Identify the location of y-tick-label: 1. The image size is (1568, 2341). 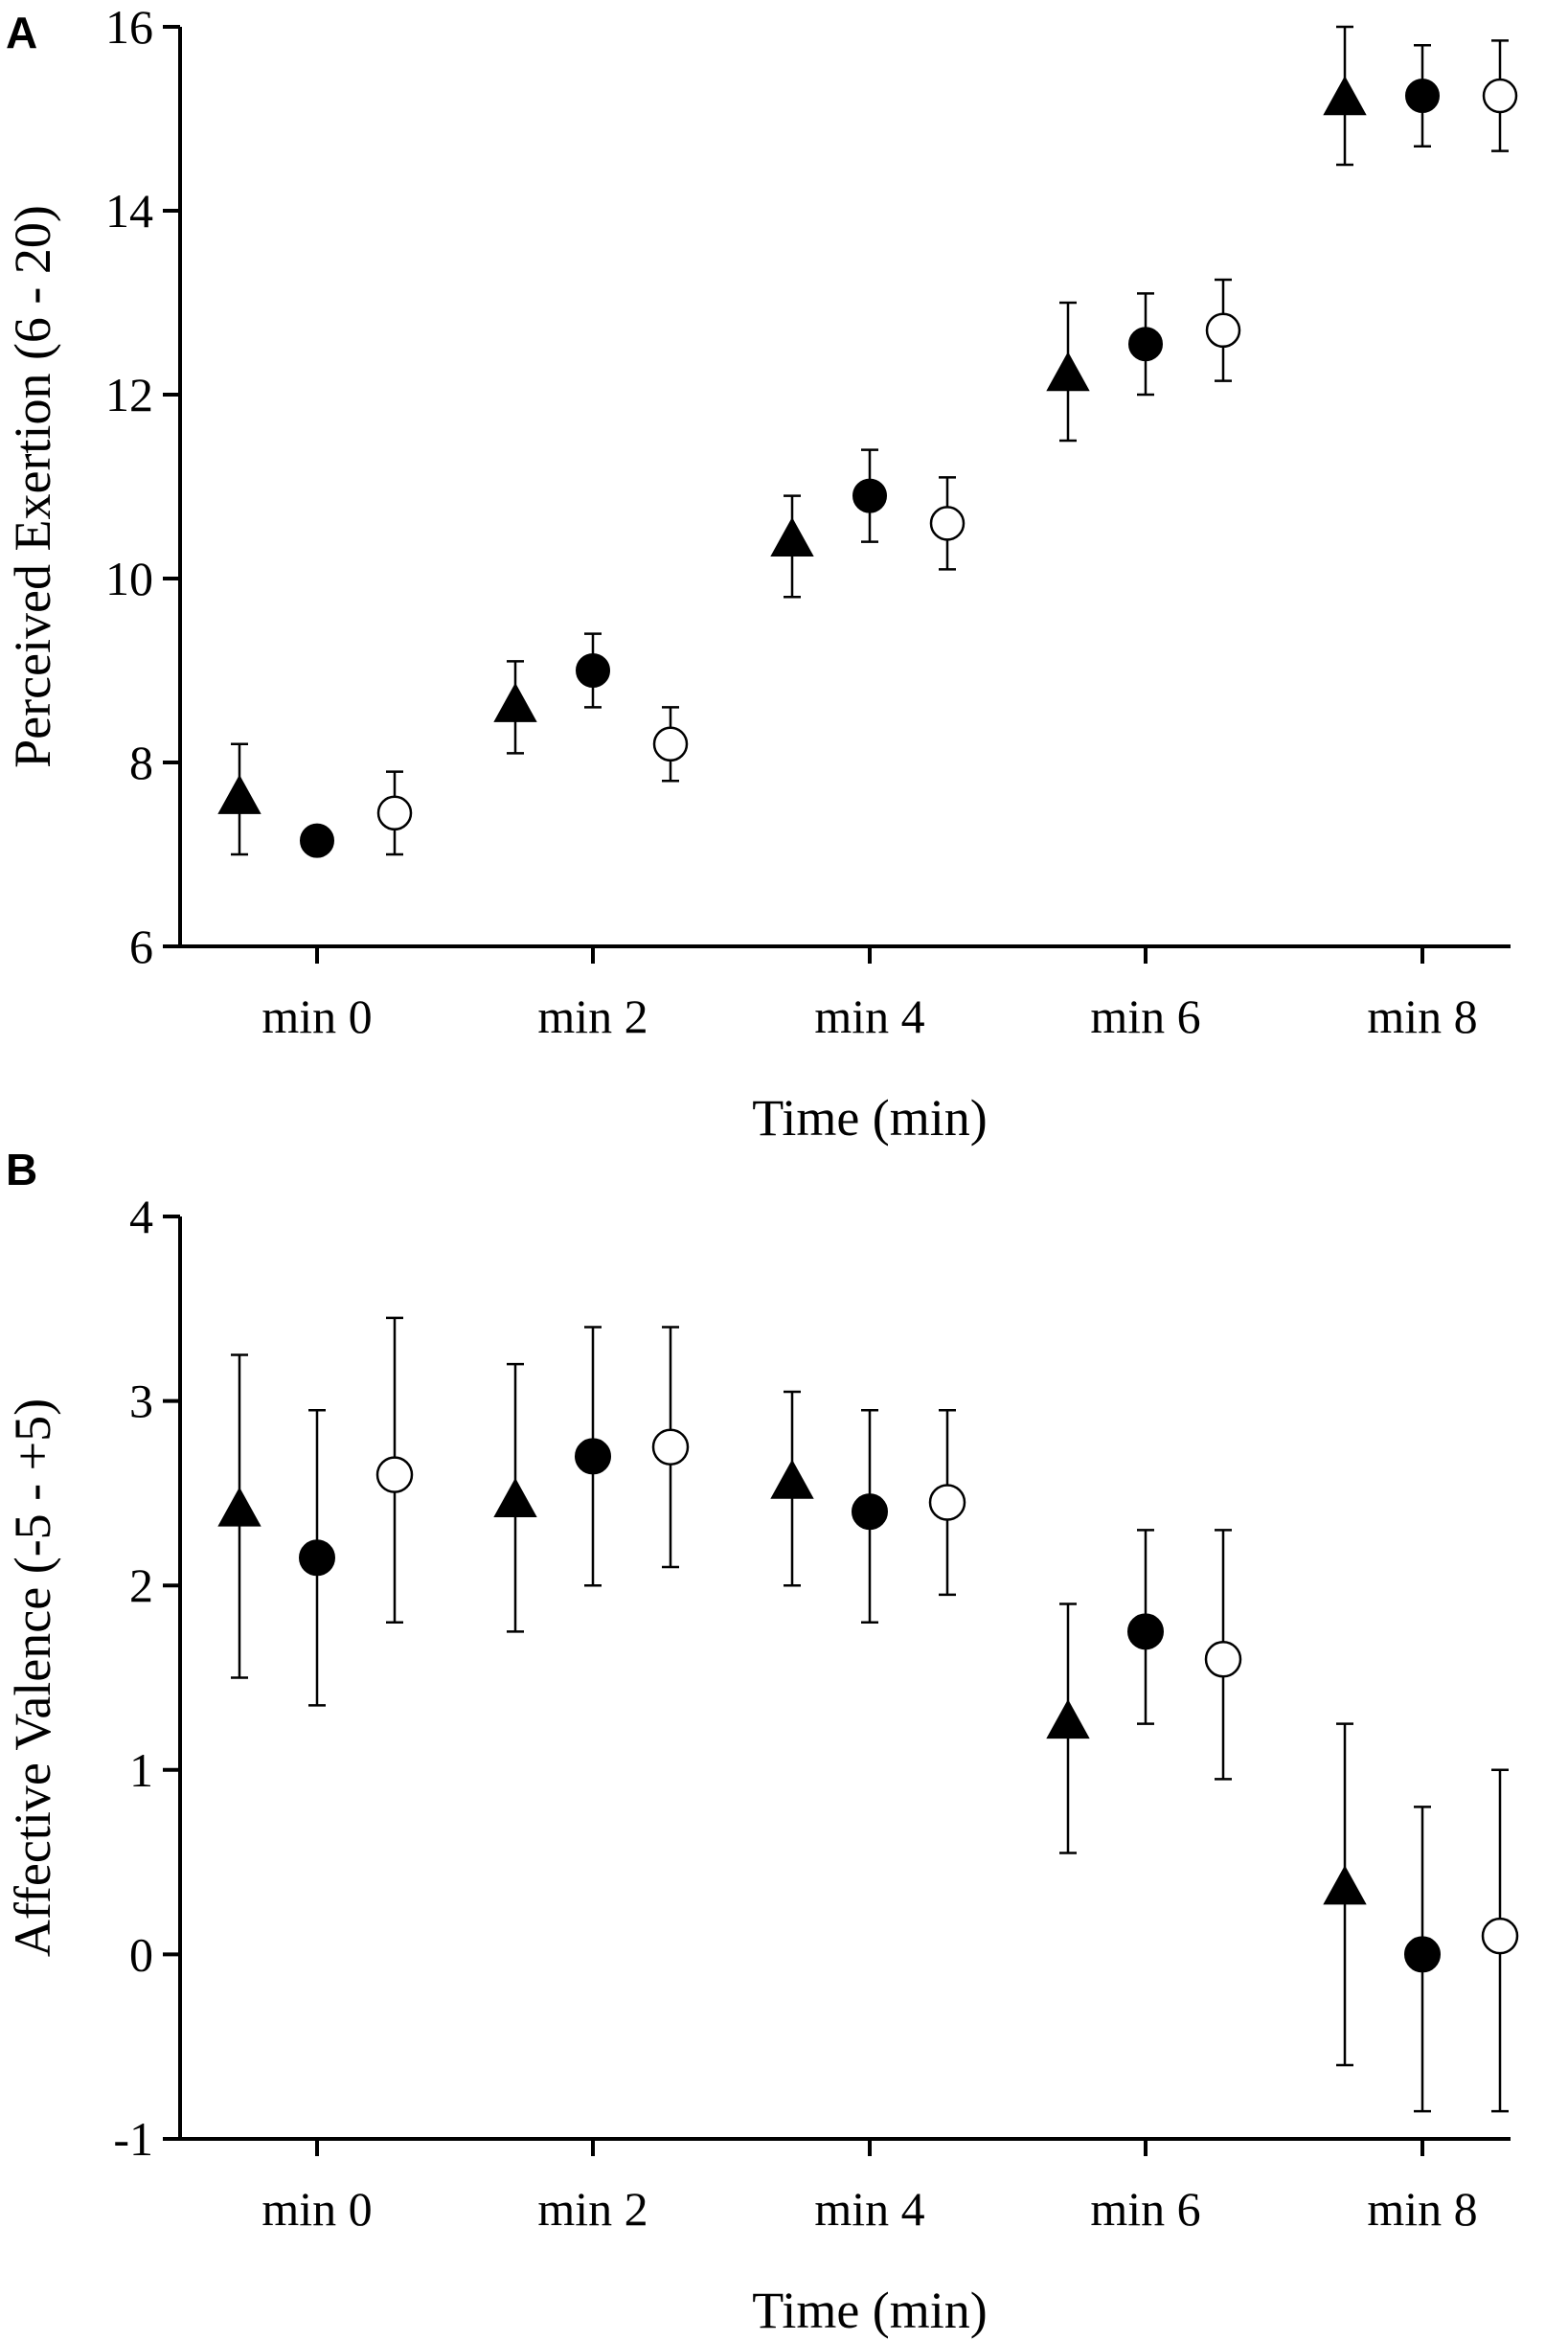
(141, 1770).